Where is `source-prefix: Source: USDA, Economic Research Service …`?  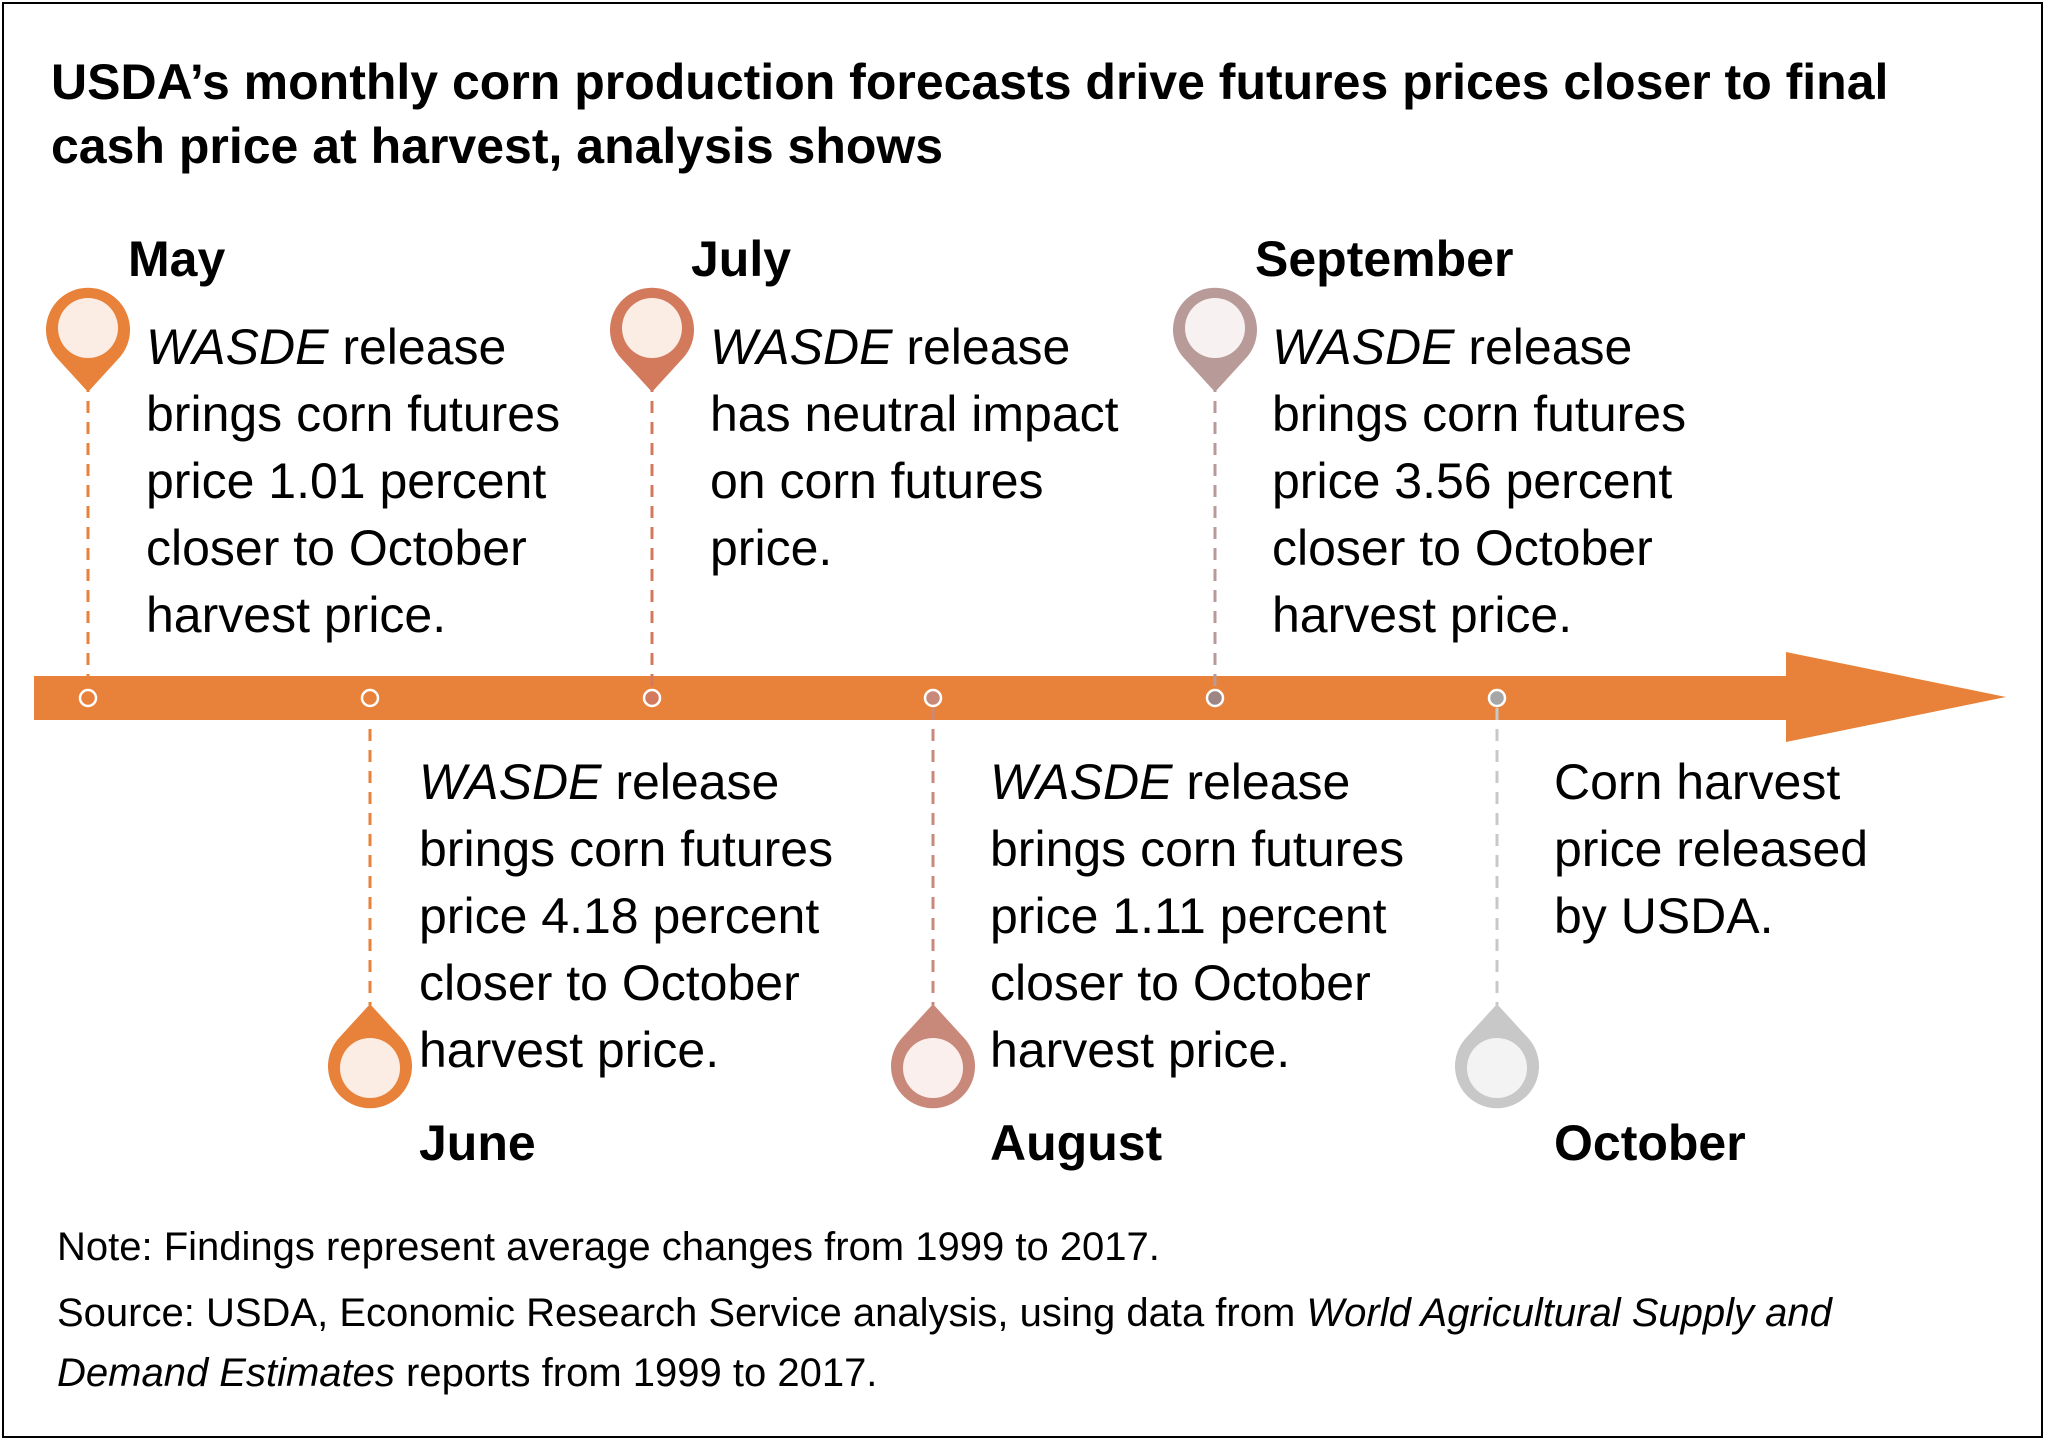
source-prefix: Source: USDA, Economic Research Service … is located at coordinates (682, 1313).